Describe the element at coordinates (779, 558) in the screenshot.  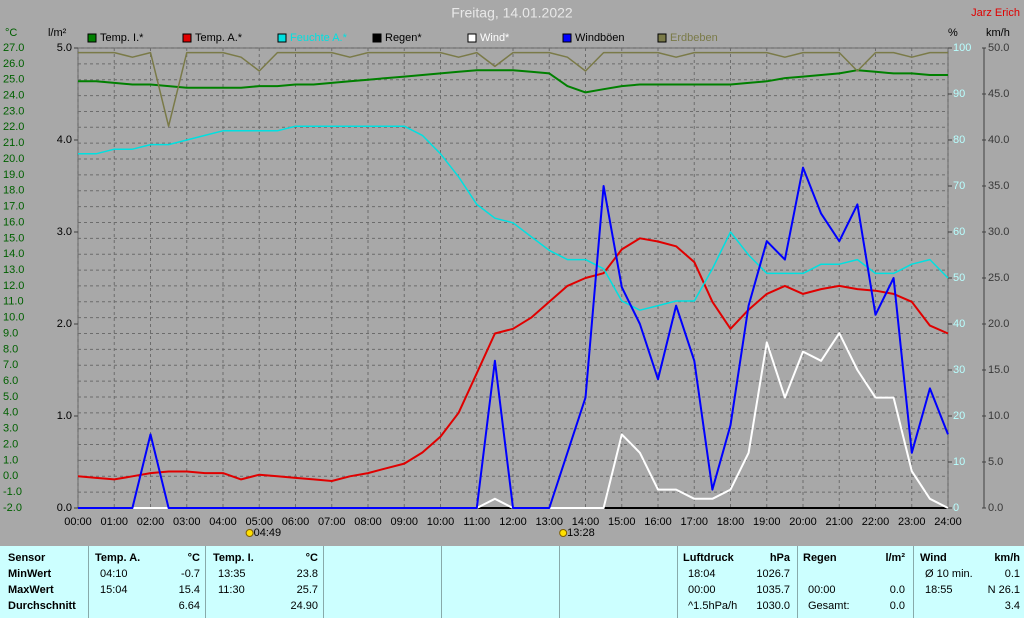
I see `table-header: hPa` at that location.